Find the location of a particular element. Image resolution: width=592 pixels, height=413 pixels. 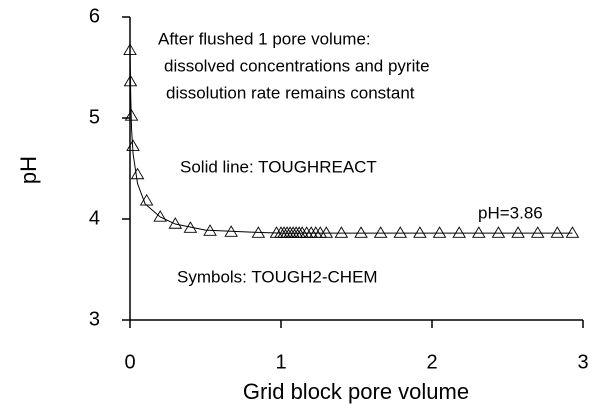

annotation: After flushed 1 pore volume: is located at coordinates (264, 38).